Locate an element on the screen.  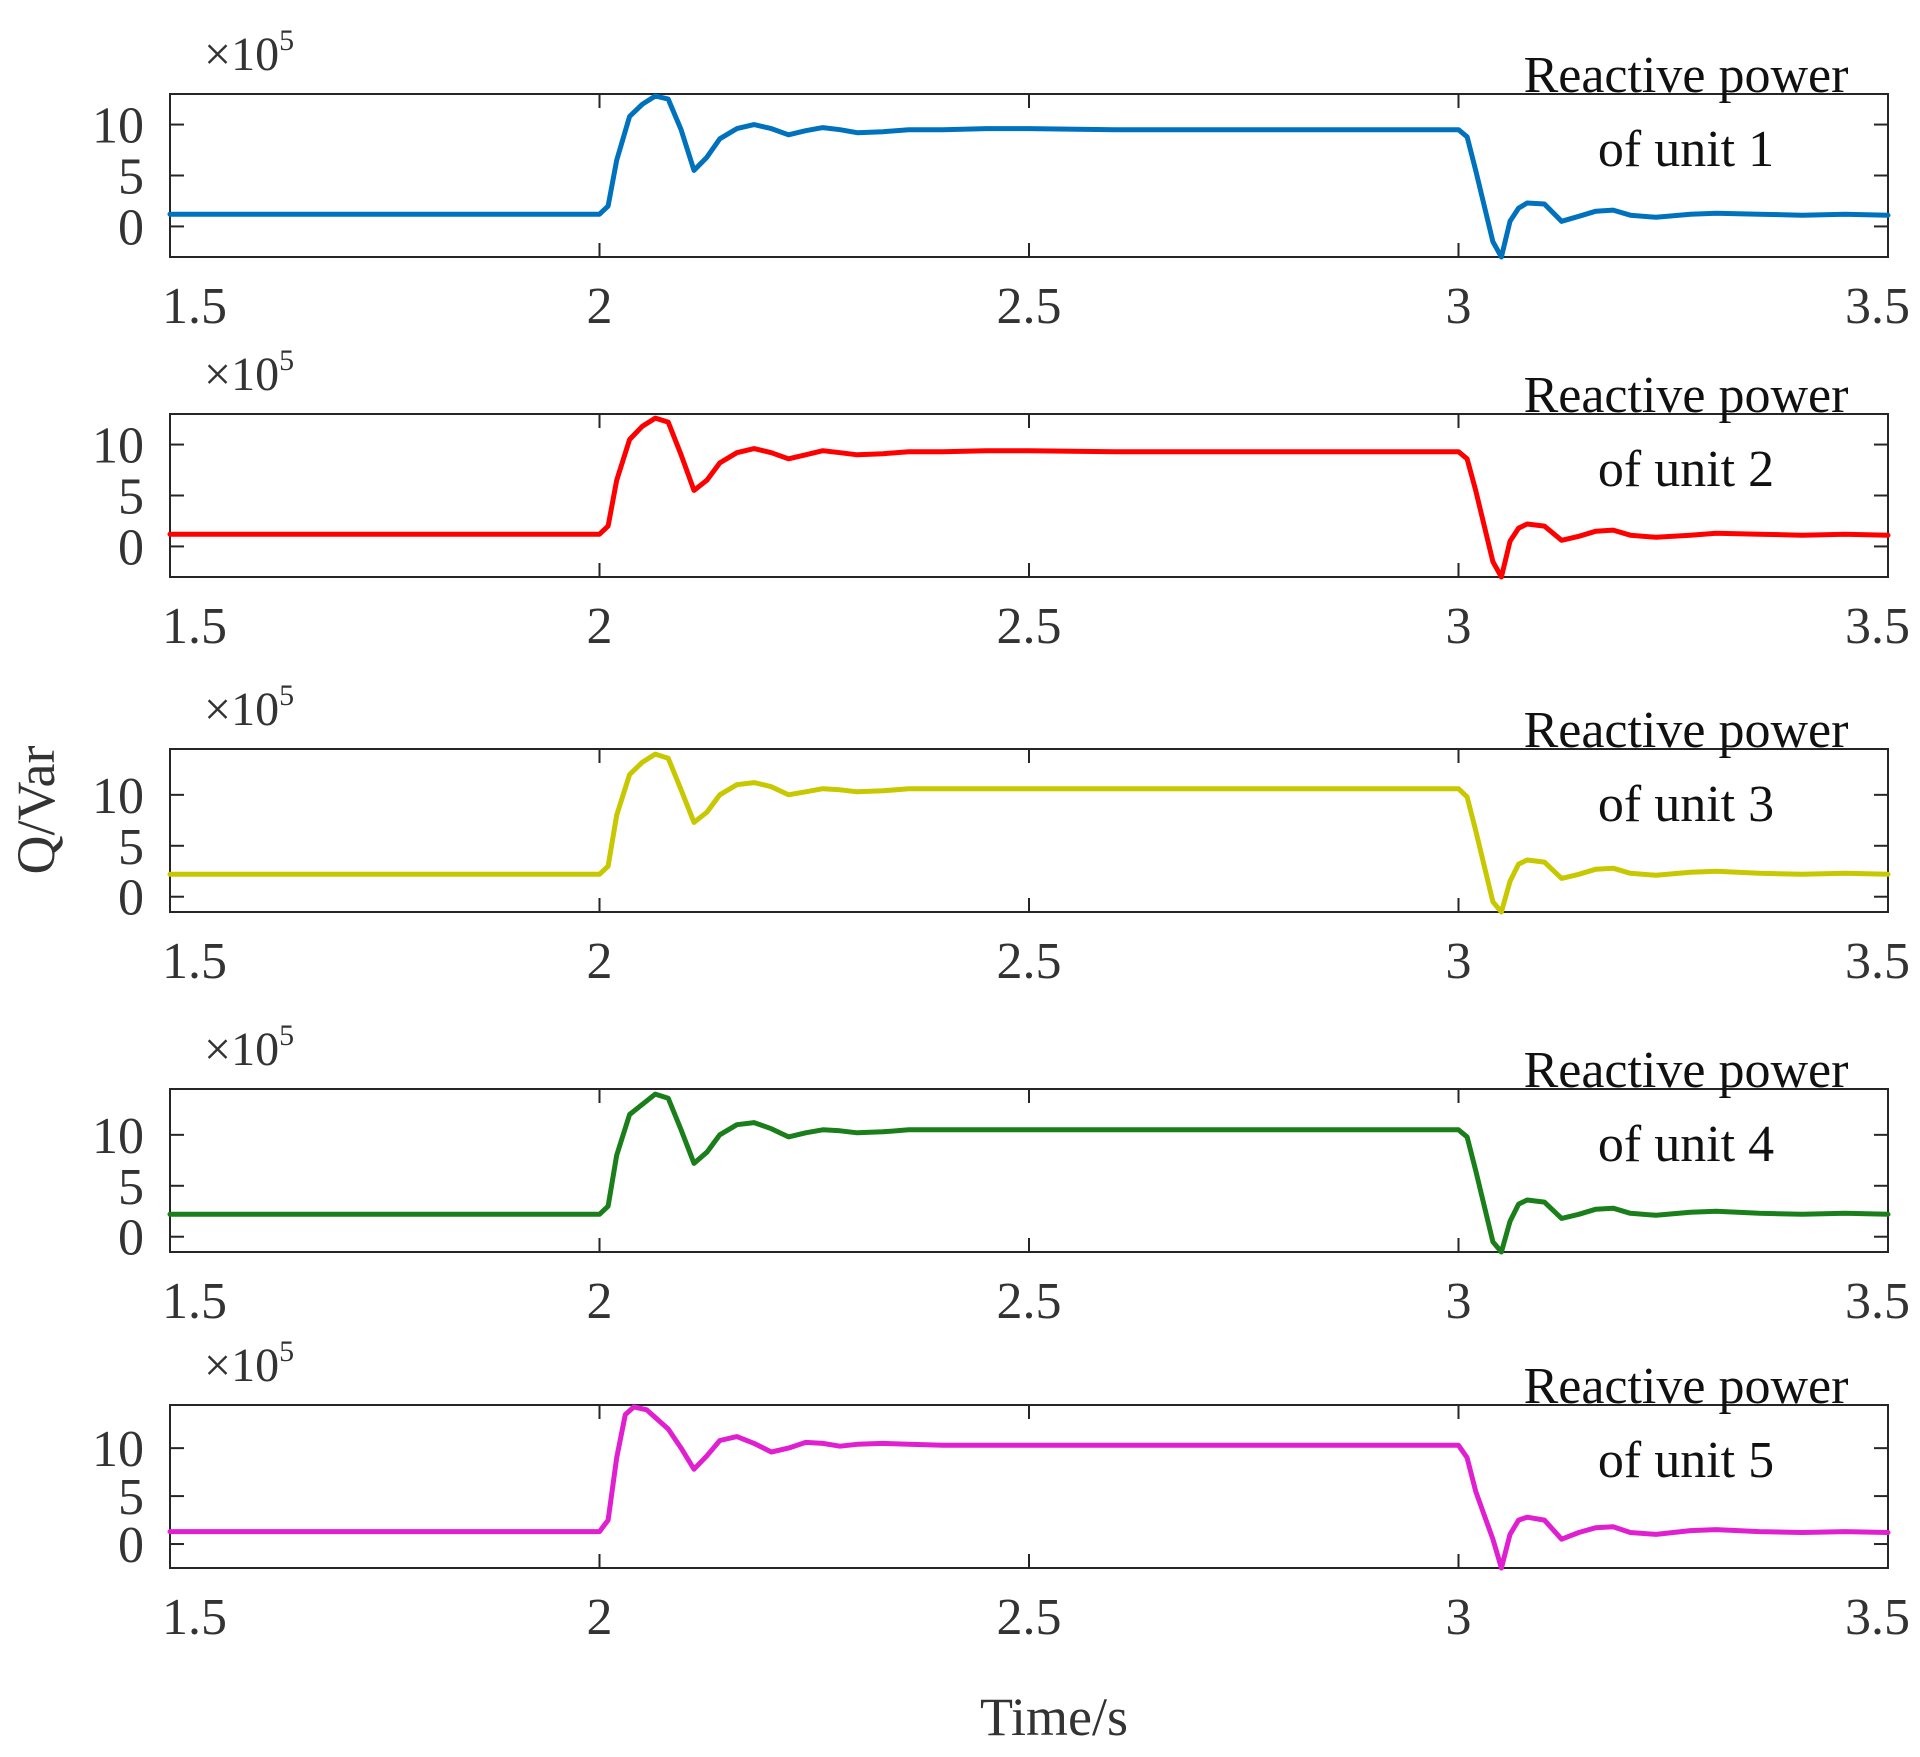
x-axis-title: Time/s is located at coordinates (1054, 1717).